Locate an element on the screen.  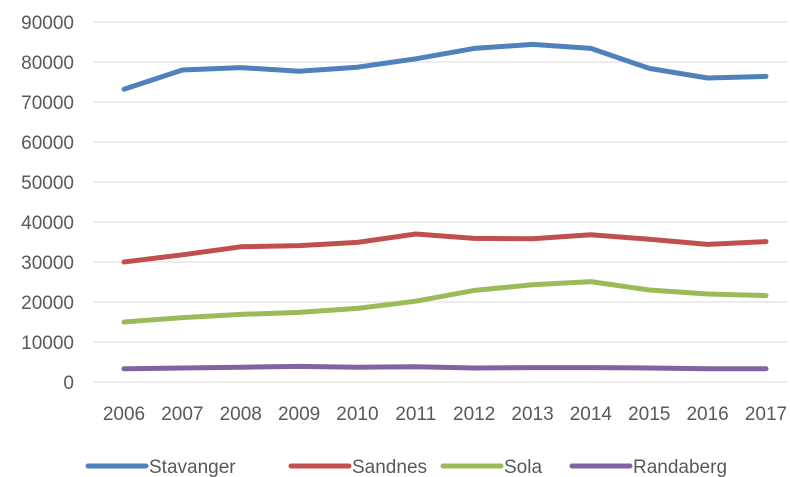
x-tick-label: 2015 is located at coordinates (649, 414).